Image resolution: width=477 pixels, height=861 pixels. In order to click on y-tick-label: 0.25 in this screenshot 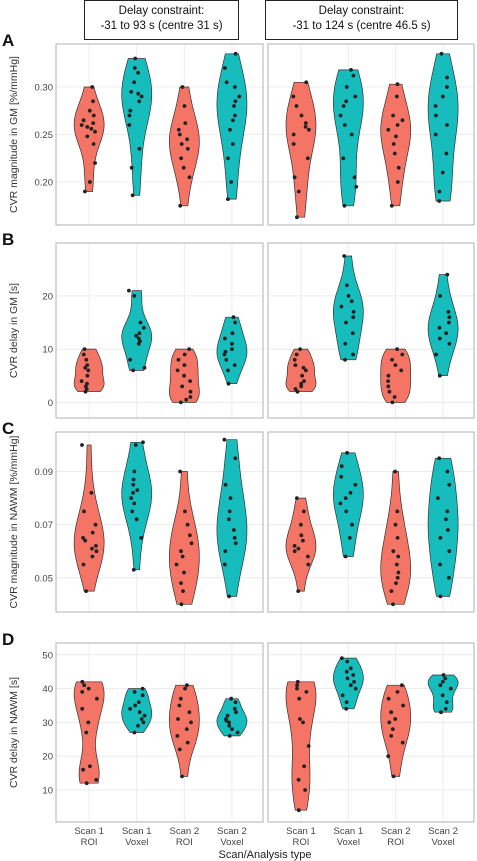, I will do `click(44, 135)`.